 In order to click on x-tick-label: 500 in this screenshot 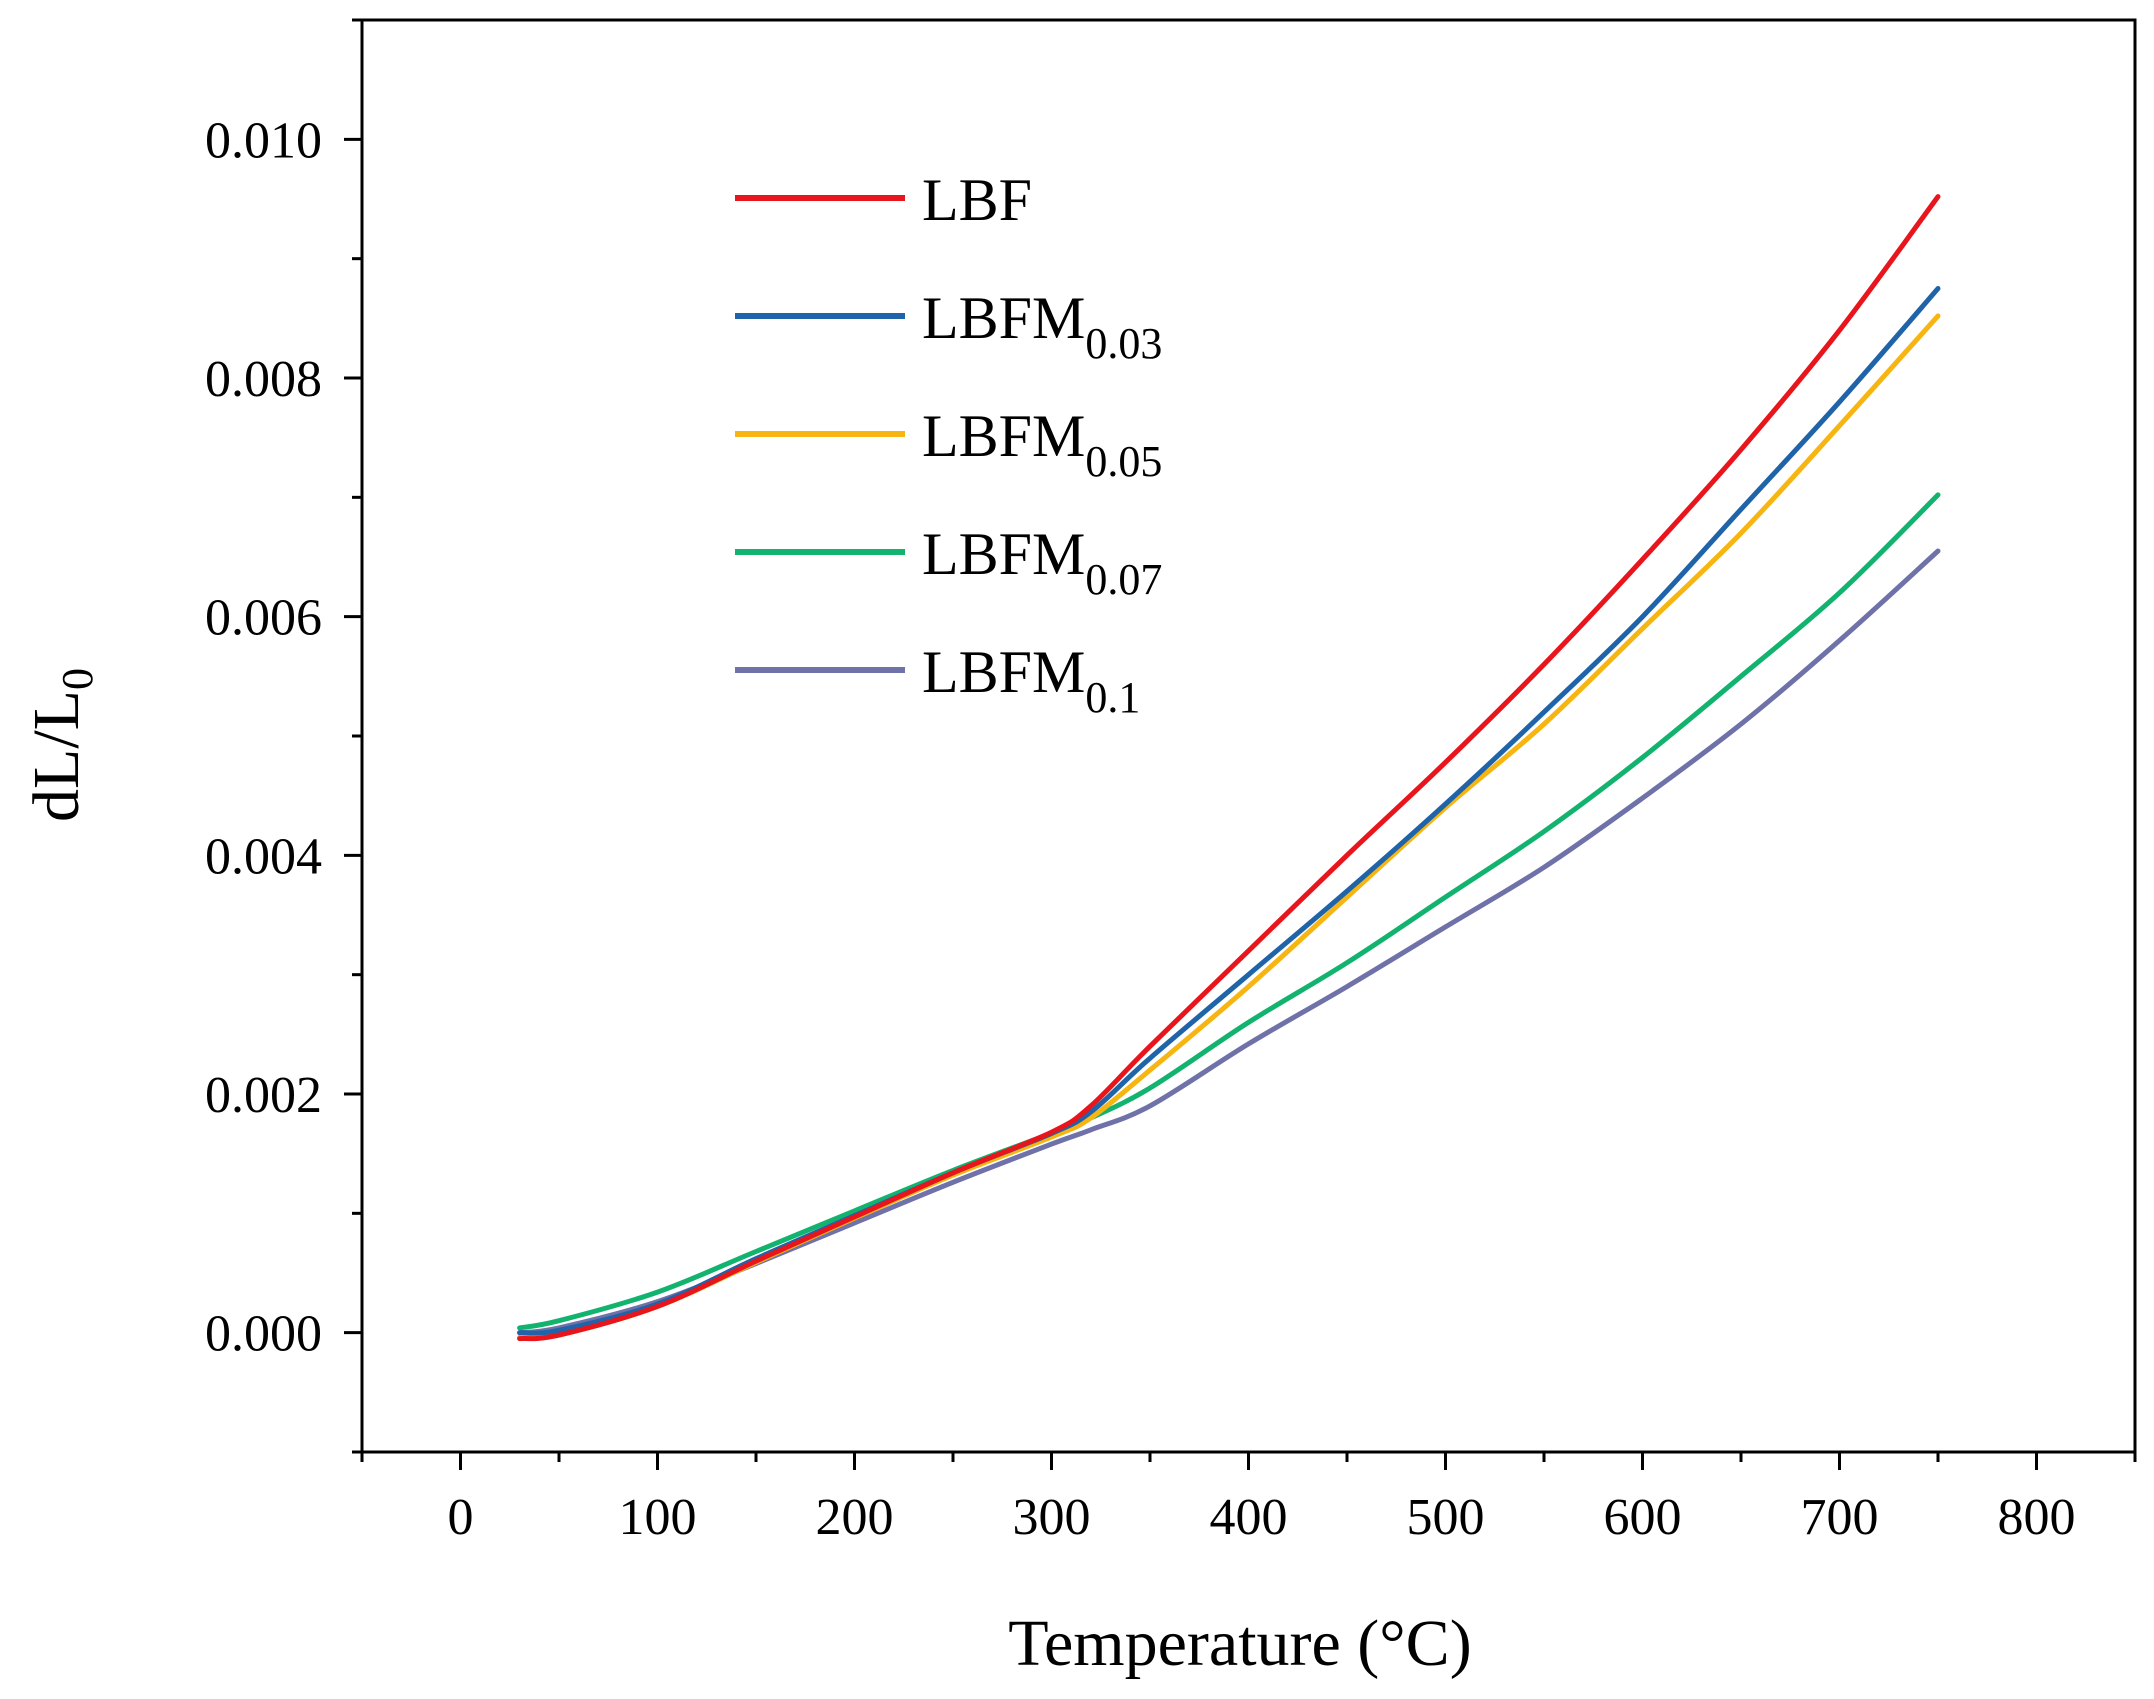, I will do `click(1446, 1517)`.